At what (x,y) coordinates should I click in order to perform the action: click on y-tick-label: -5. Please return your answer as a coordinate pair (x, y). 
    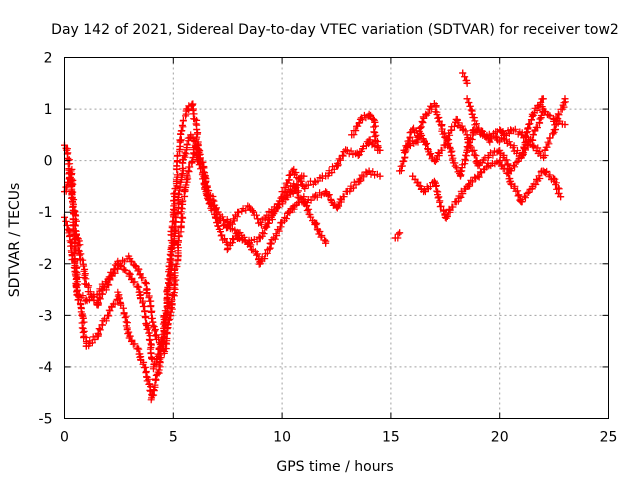
    Looking at the image, I should click on (46, 420).